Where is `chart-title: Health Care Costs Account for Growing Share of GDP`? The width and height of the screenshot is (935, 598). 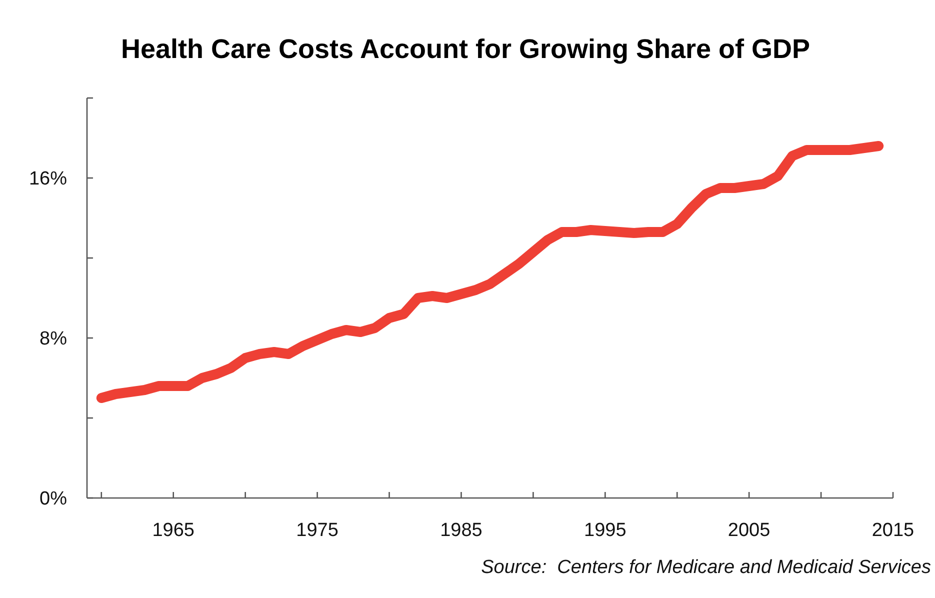
chart-title: Health Care Costs Account for Growing Share of GDP is located at coordinates (465, 49).